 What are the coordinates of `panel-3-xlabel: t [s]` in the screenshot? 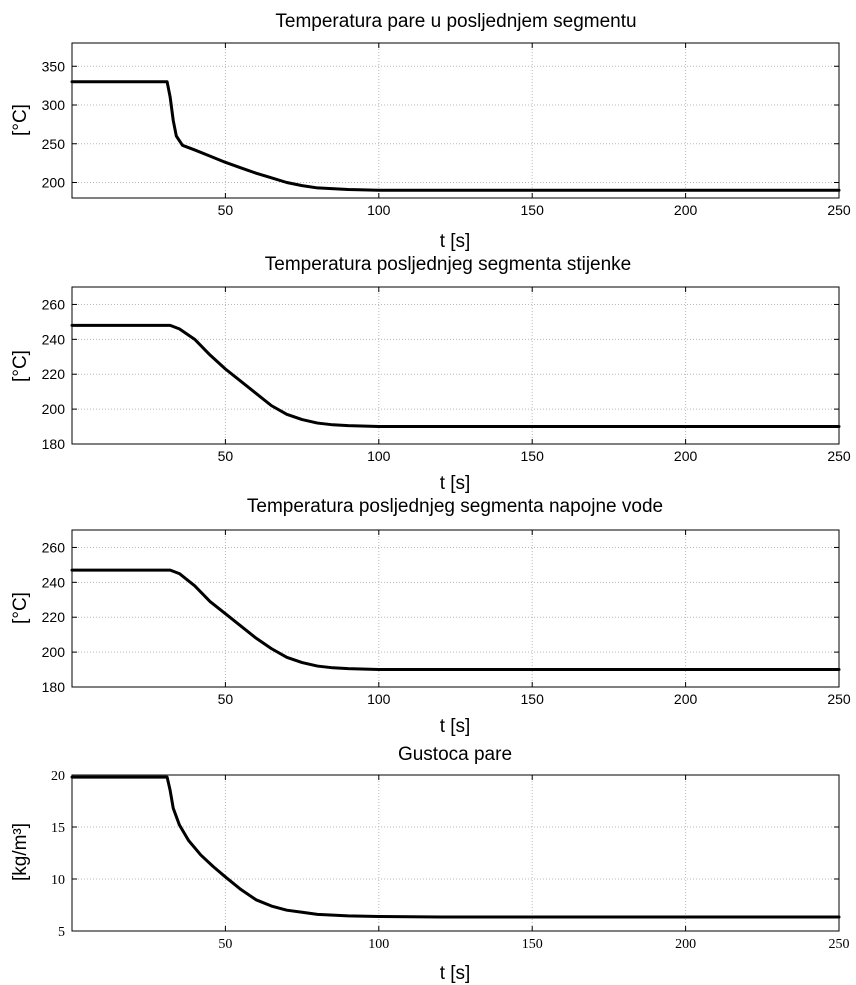 It's located at (455, 726).